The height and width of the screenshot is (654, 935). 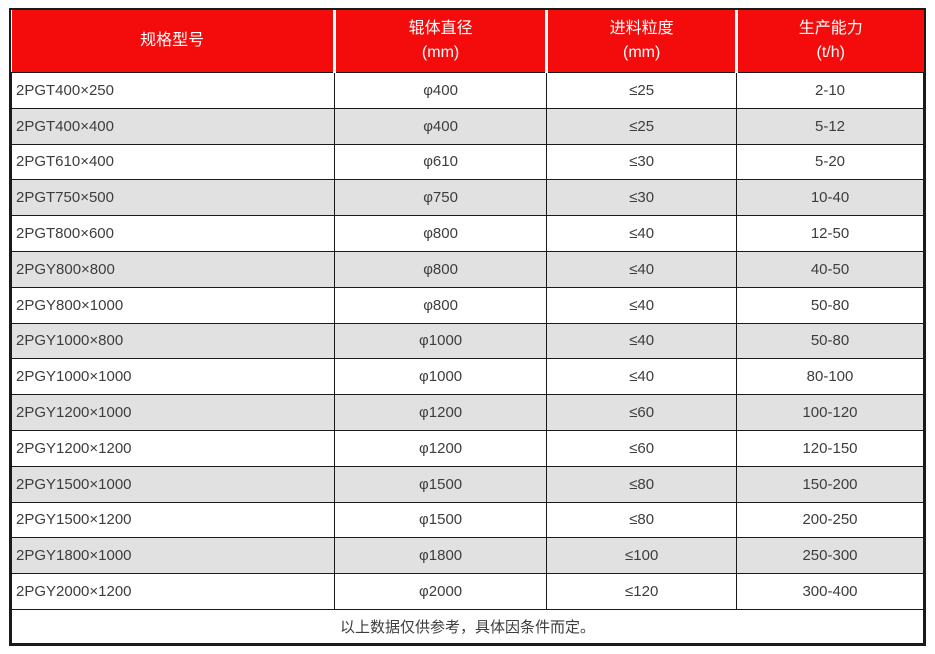 I want to click on model-cell: 2PGT800×600, so click(x=173, y=233).